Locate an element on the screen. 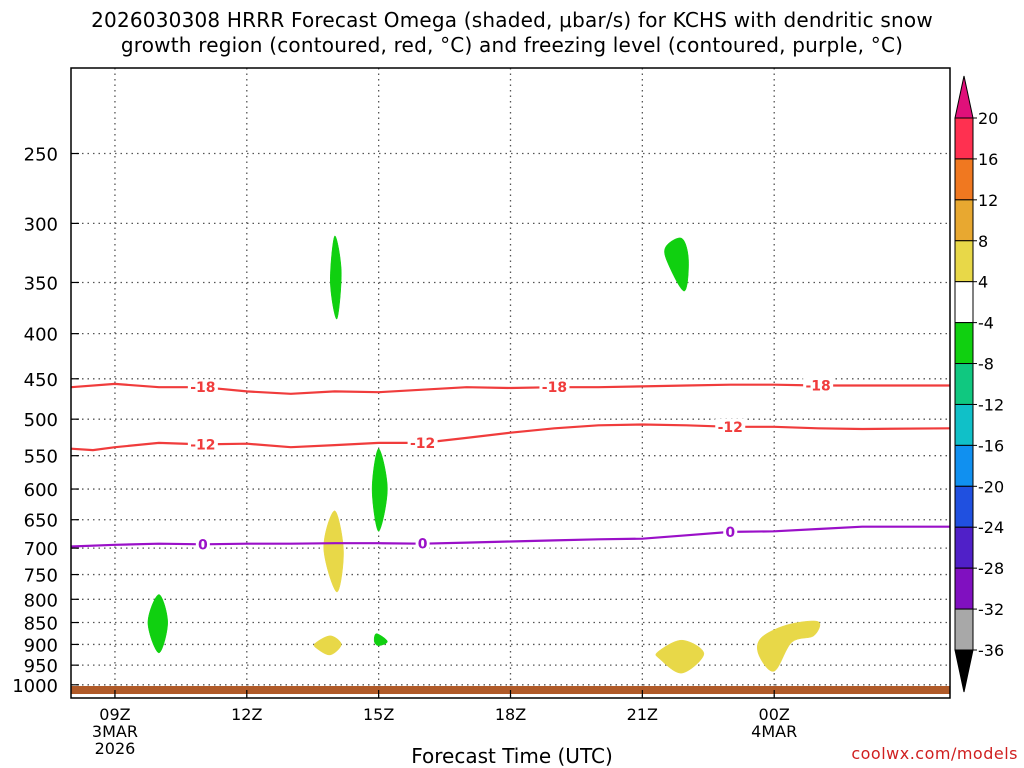 The image size is (1024, 768). contour-label-2-1: 0 is located at coordinates (423, 545).